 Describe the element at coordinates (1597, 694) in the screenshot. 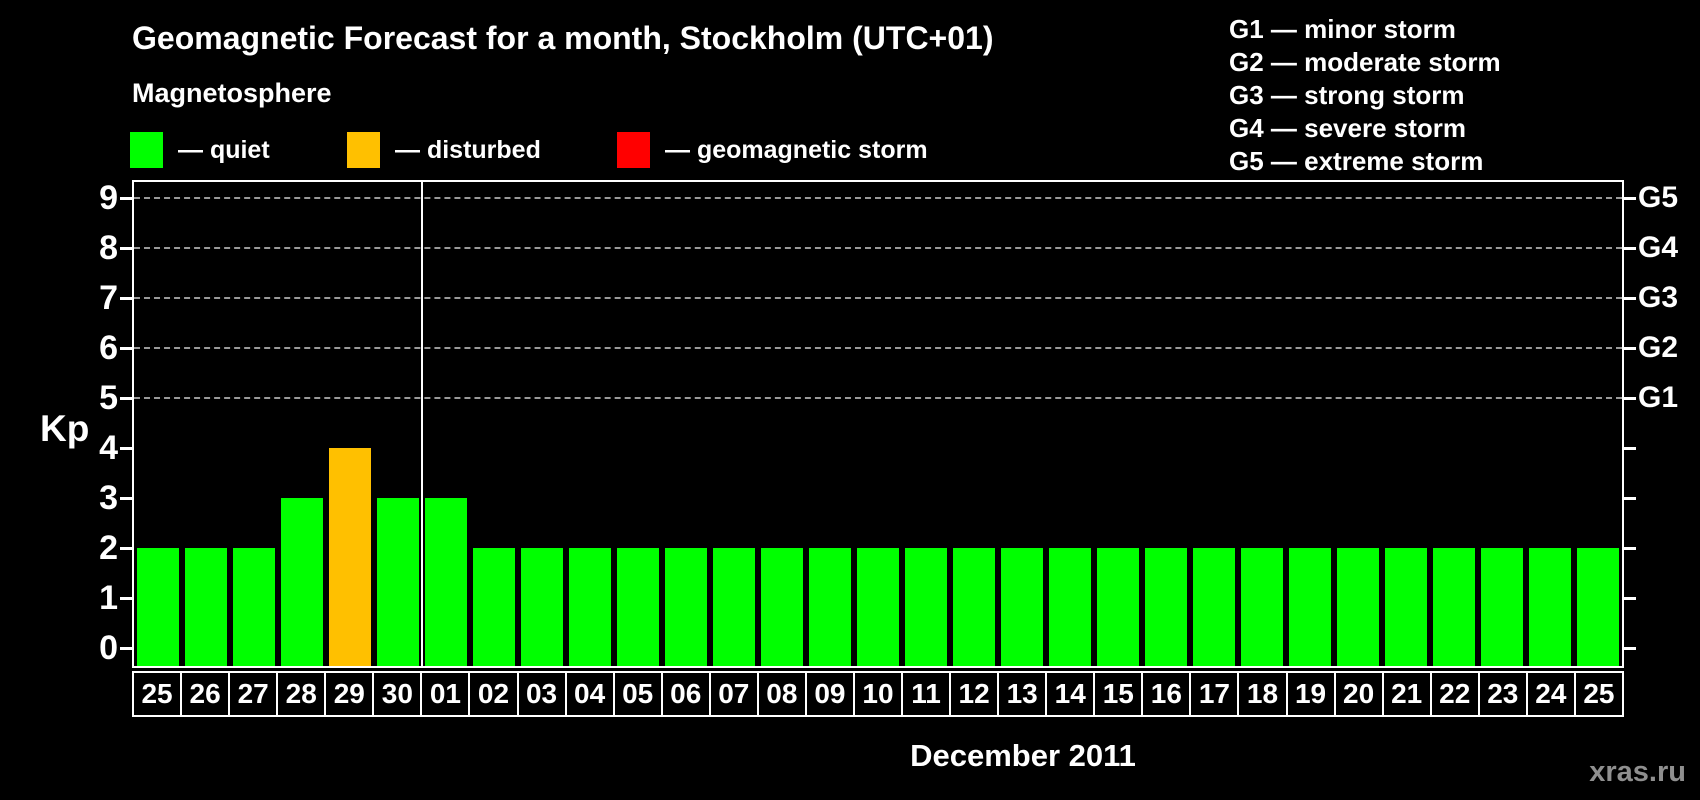

I see `day-label-cell-25-dec: 25` at that location.